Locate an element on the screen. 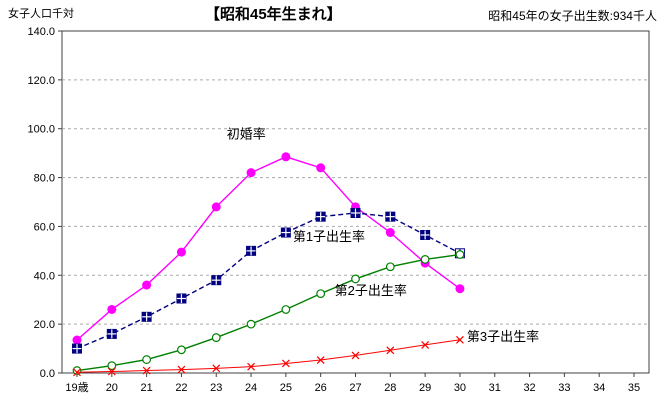  series-label-first-marriage: 初婚率 is located at coordinates (246, 133).